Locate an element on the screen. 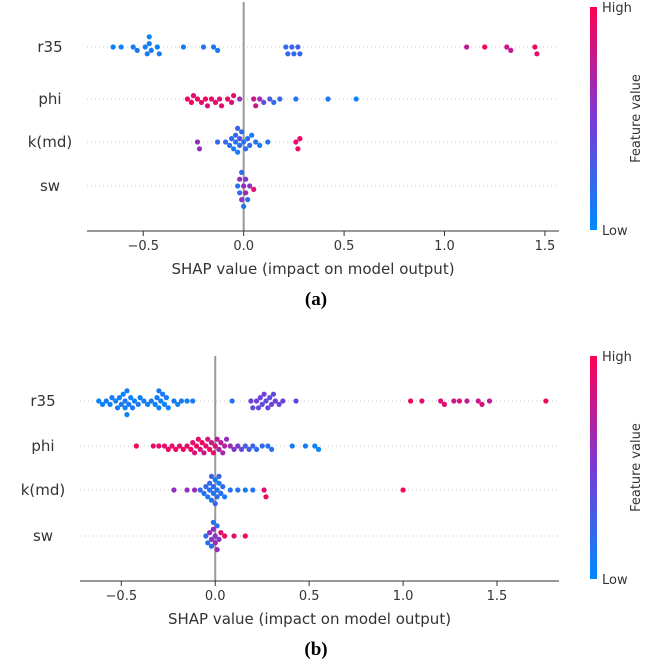  feature-label: sw is located at coordinates (43, 536).